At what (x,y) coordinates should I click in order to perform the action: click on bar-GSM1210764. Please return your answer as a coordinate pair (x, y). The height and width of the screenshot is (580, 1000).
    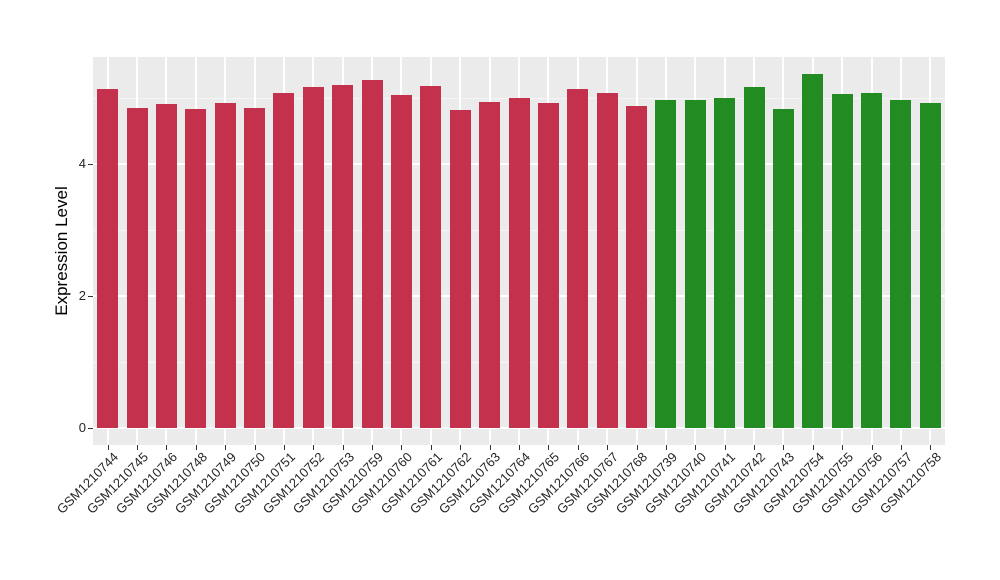
    Looking at the image, I should click on (519, 263).